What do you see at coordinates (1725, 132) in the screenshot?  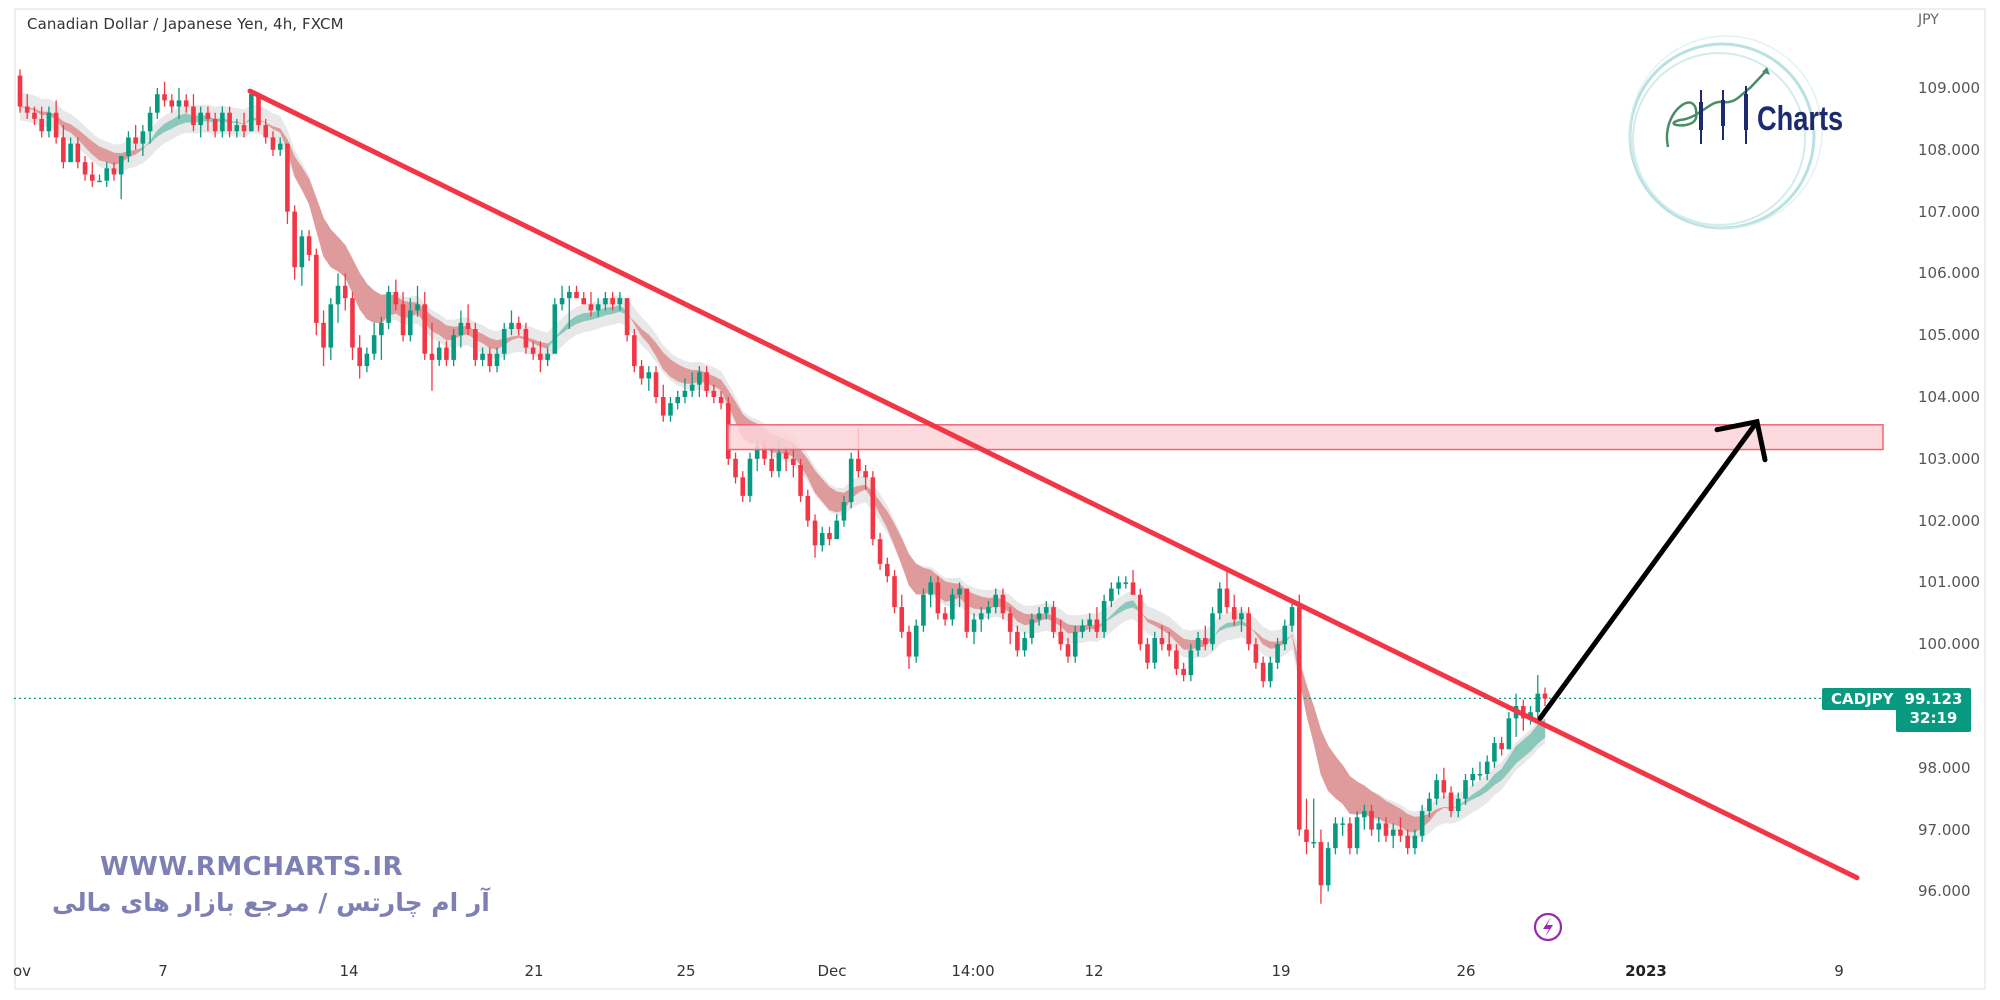 I see `rmcharts-logo` at bounding box center [1725, 132].